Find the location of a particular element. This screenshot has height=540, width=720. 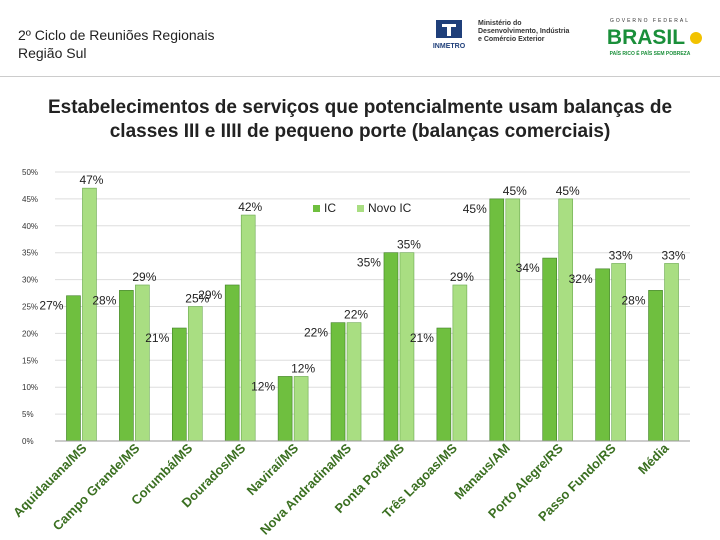

y-tick-label: 5% is located at coordinates (28, 414).